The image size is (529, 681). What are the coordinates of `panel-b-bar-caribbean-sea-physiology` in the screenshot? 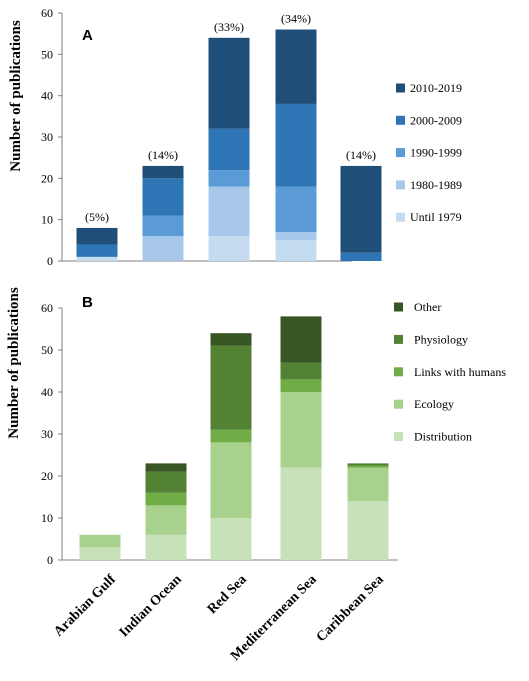 It's located at (368, 464).